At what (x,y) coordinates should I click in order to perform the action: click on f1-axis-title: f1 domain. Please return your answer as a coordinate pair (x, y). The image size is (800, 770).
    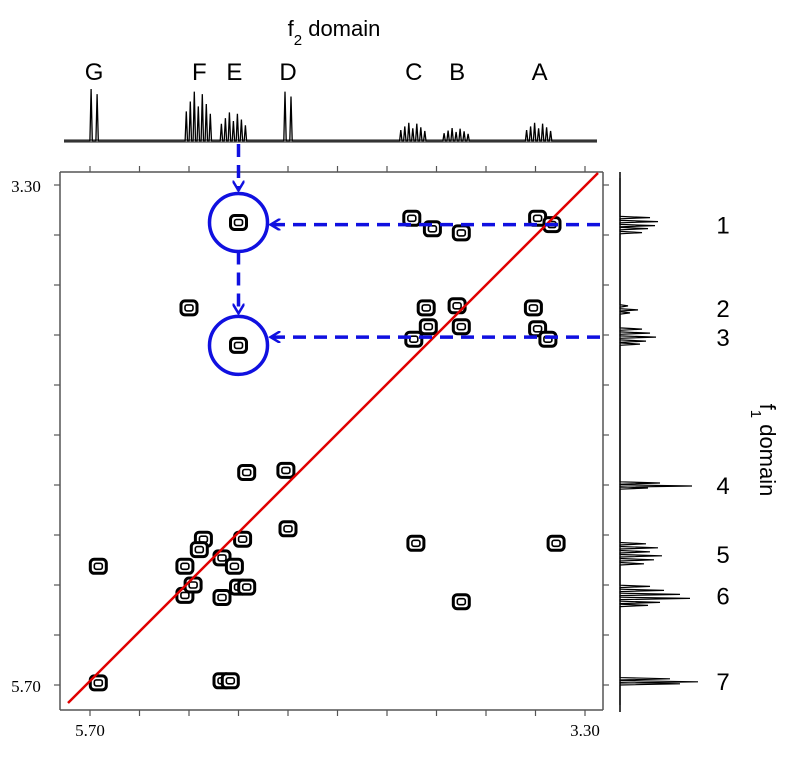
    Looking at the image, I should click on (764, 450).